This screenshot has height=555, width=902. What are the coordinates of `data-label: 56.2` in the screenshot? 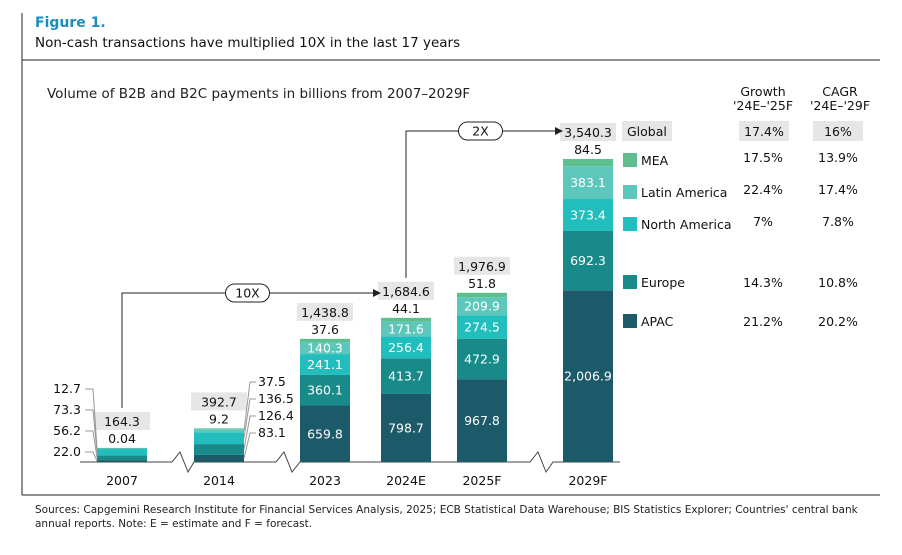 It's located at (67, 430).